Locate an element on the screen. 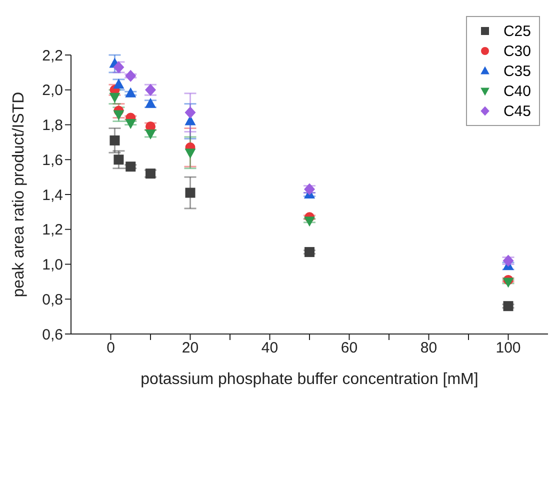 The height and width of the screenshot is (502, 551). legend-label: C40 is located at coordinates (517, 91).